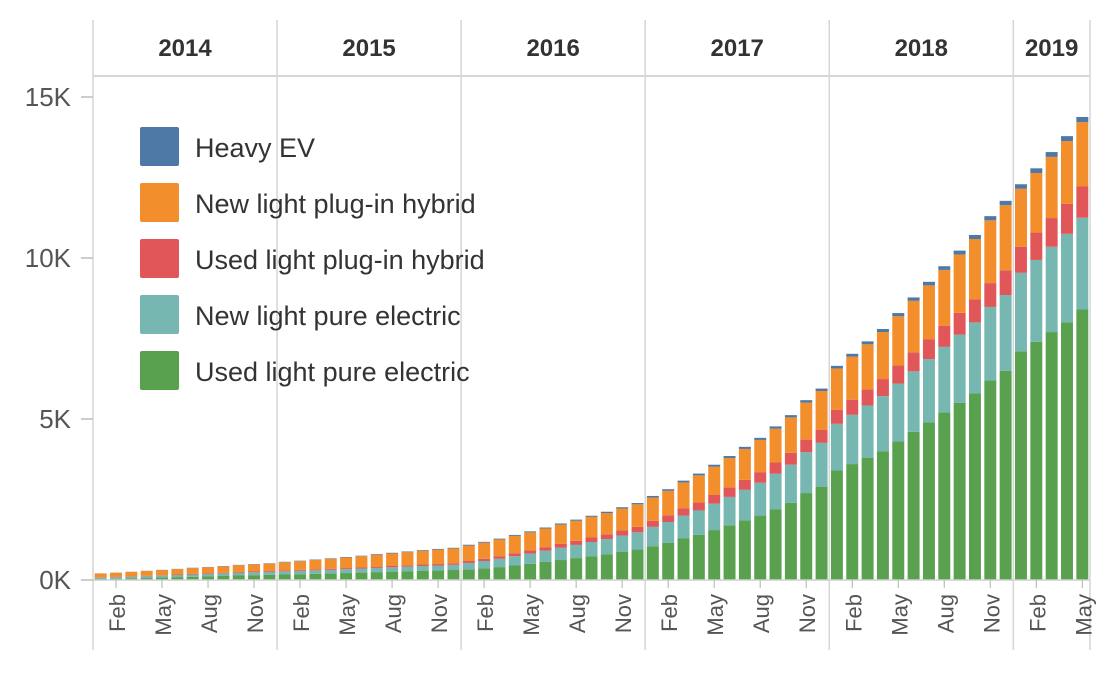  Describe the element at coordinates (921, 48) in the screenshot. I see `year-label: 2018` at that location.